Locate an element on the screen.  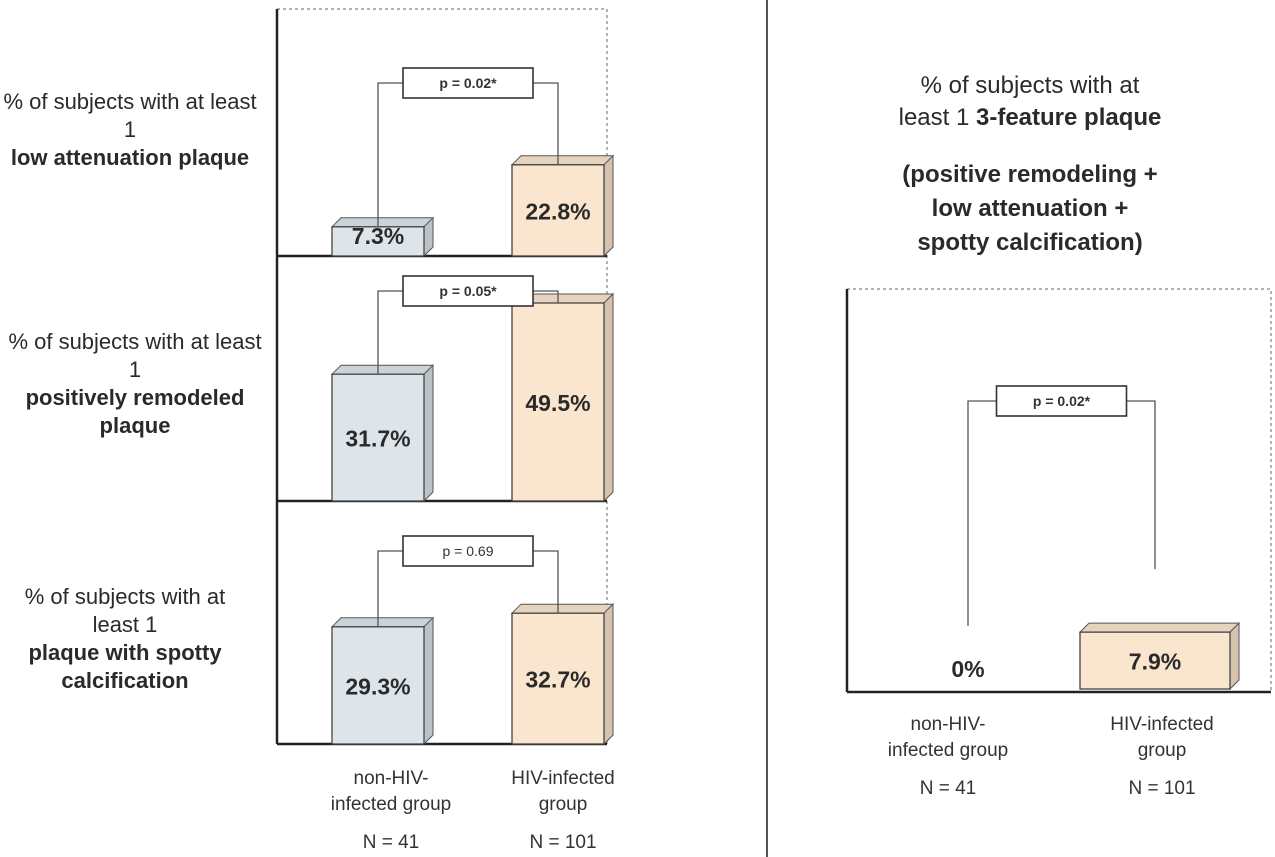
left-row-low-attenuation-bracket-right is located at coordinates (546, 123).